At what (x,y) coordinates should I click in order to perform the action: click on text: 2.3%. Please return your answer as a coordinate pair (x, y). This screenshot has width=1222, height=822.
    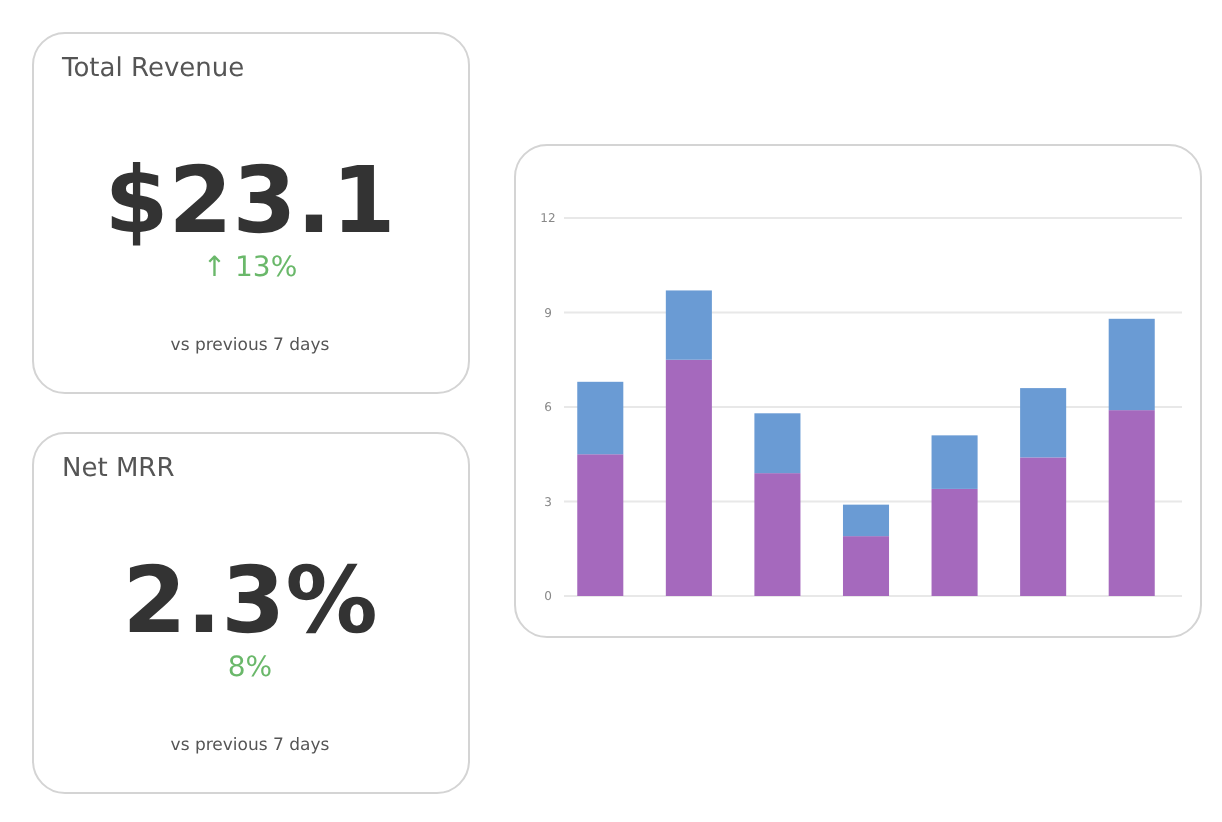
    Looking at the image, I should click on (250, 600).